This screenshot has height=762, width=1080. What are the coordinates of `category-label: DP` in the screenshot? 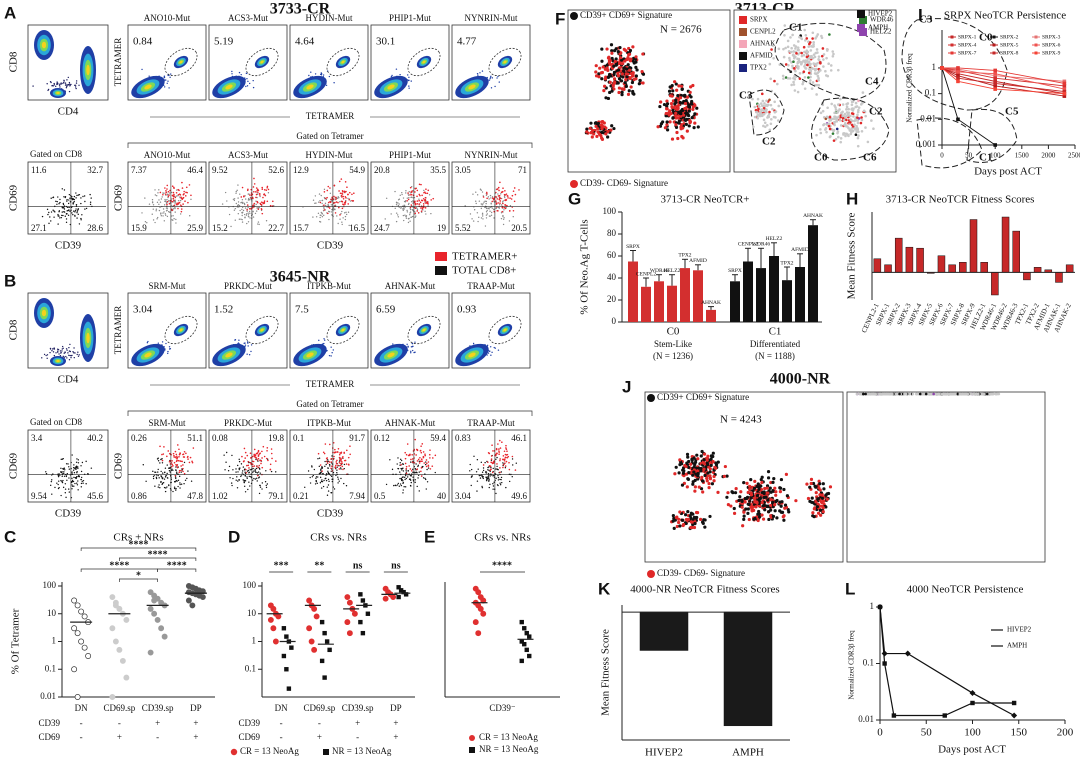 It's located at (396, 708).